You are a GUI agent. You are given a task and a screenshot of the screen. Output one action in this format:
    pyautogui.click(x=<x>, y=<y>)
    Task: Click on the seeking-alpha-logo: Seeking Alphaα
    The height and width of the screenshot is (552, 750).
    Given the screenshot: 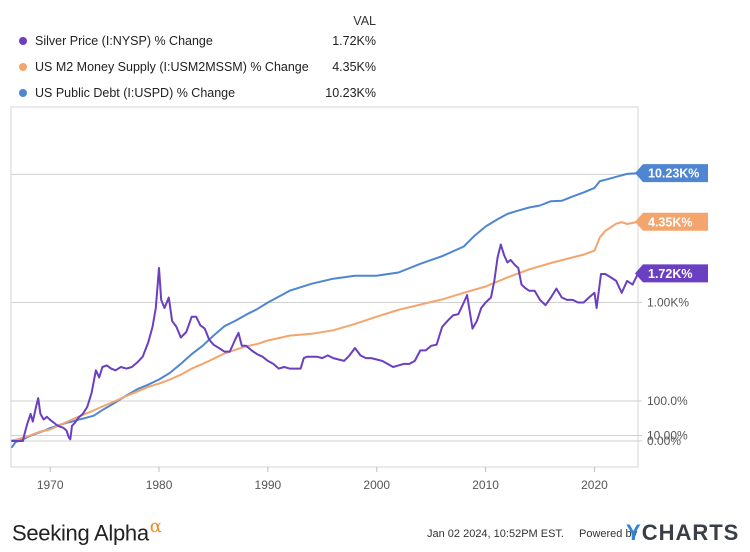 What is the action you would take?
    pyautogui.click(x=87, y=531)
    